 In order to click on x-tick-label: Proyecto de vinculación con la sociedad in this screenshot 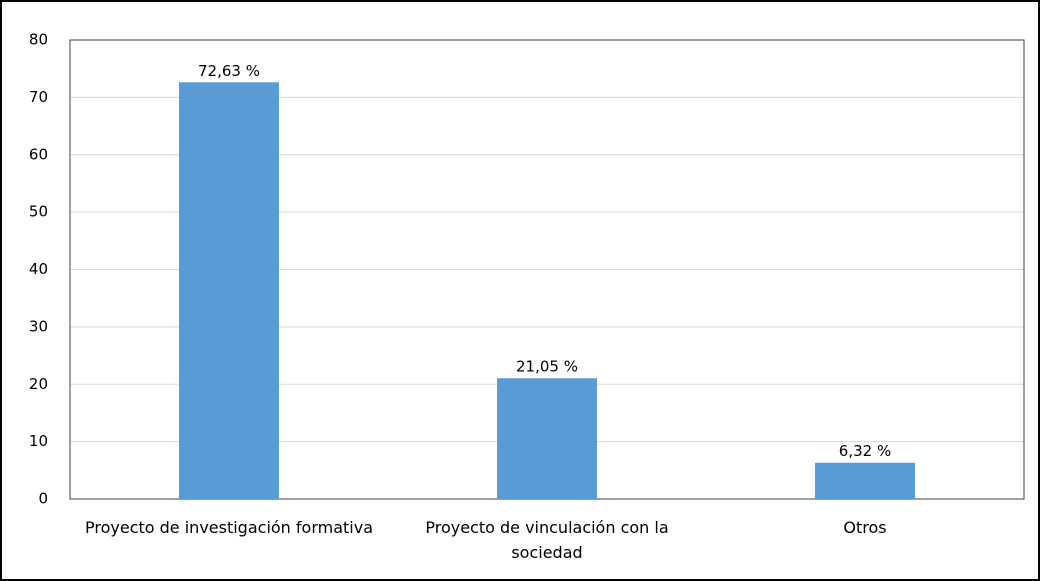, I will do `click(547, 540)`.